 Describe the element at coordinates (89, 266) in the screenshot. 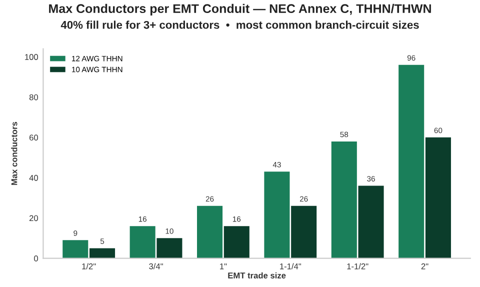

I see `x-tick-label: 1/2"` at that location.